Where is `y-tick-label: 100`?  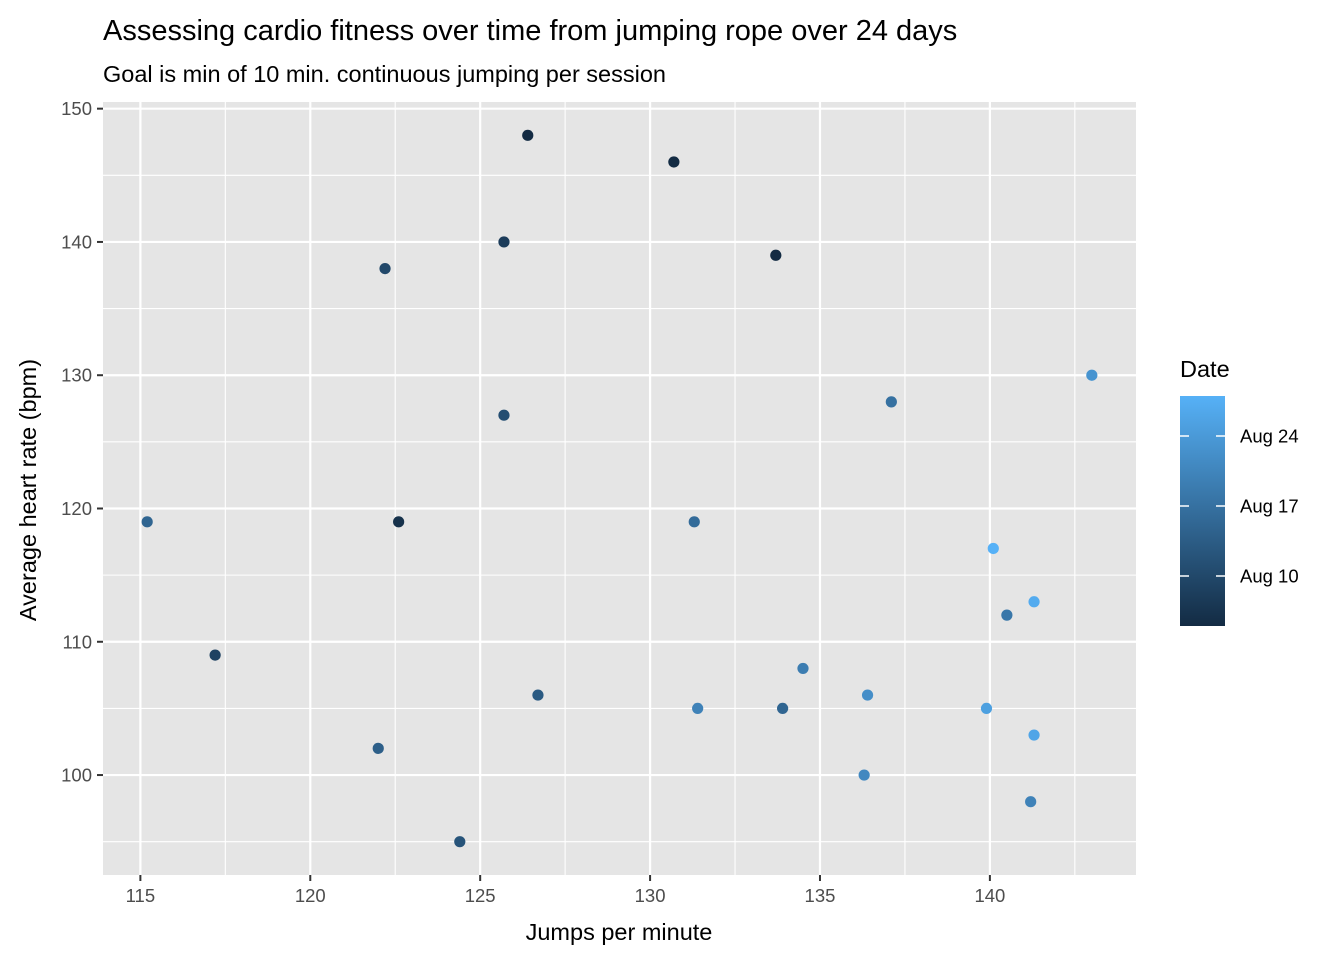 y-tick-label: 100 is located at coordinates (76, 775).